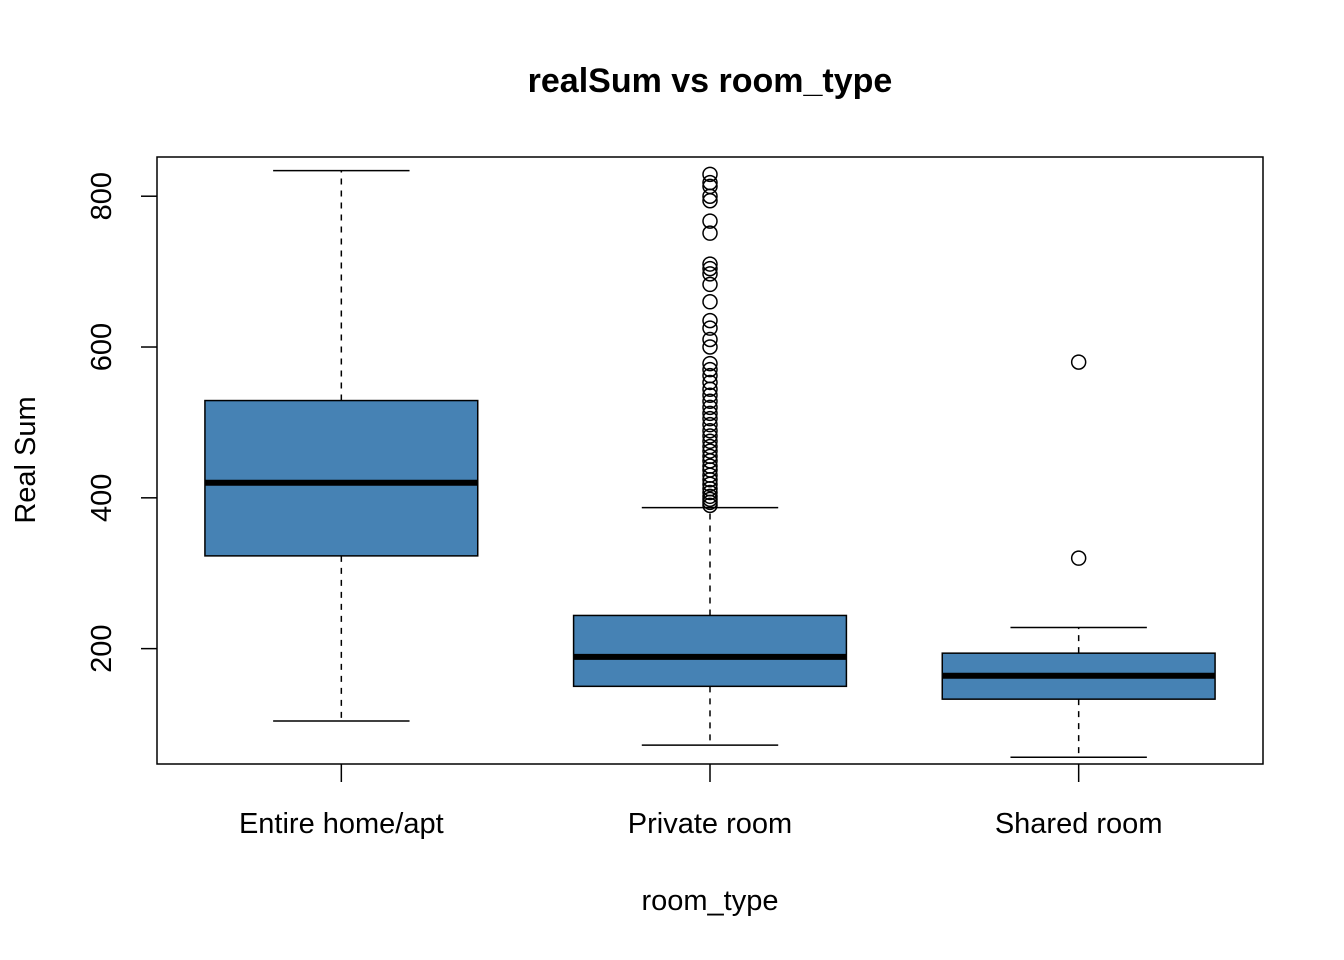  Describe the element at coordinates (102, 196) in the screenshot. I see `y-tick-label: 800` at that location.